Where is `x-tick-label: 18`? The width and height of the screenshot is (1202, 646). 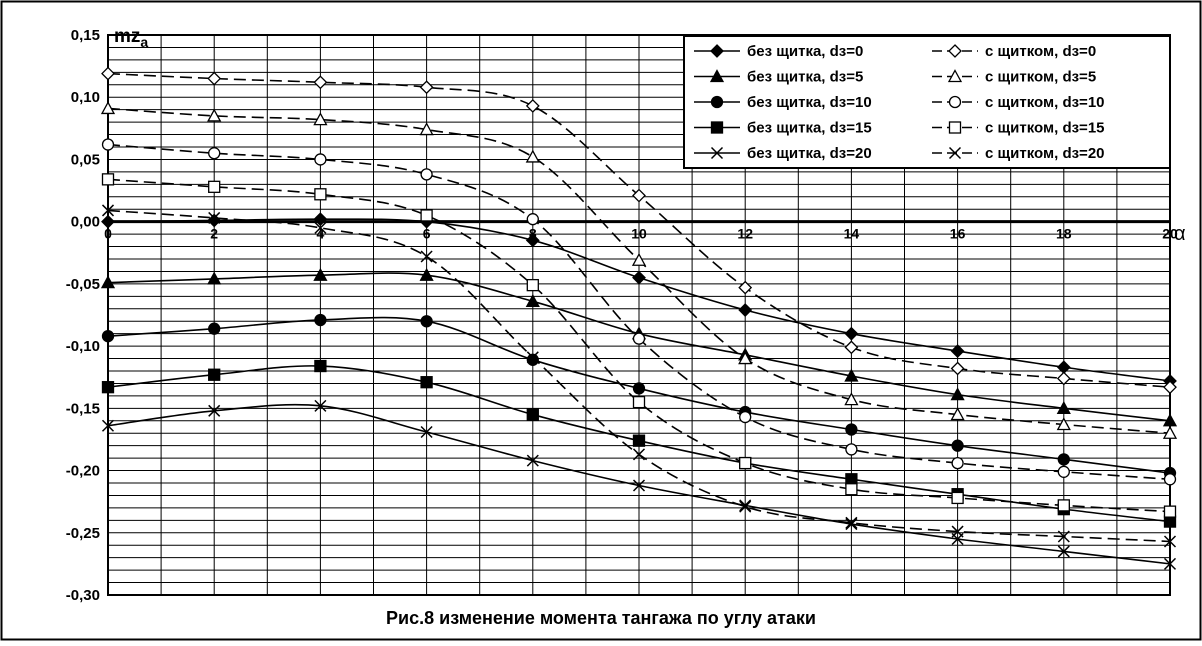 x-tick-label: 18 is located at coordinates (1064, 234).